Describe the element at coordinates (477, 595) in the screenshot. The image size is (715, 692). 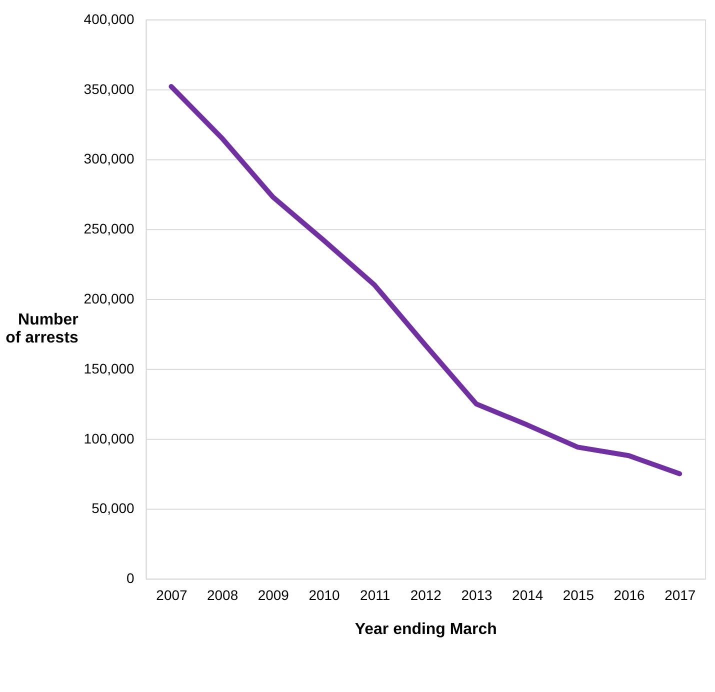
I see `x-tick-label: 2013` at that location.